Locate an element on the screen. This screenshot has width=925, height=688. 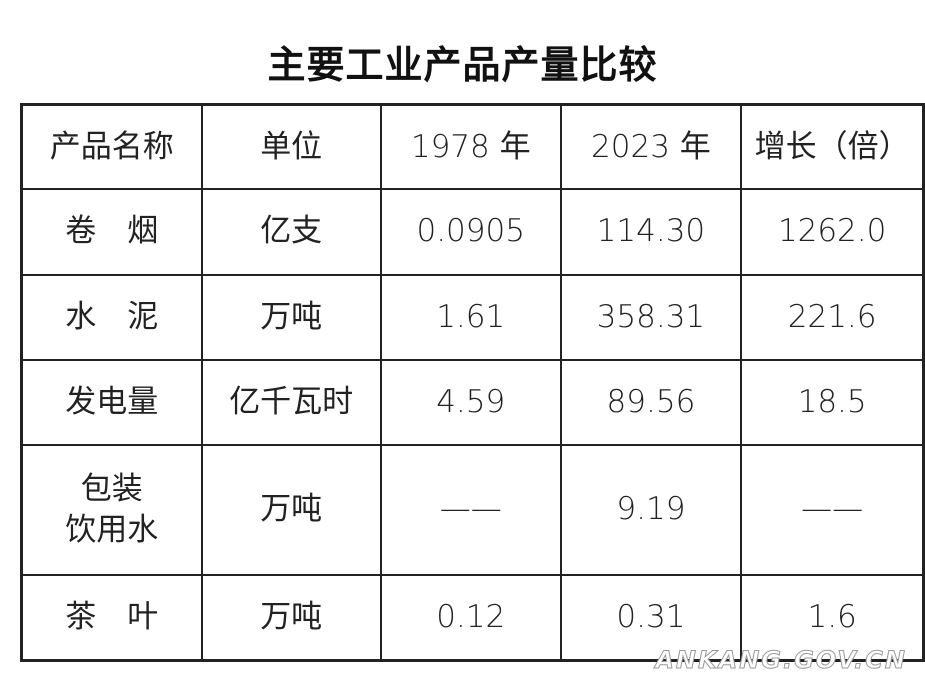
table-cell: 亿支 is located at coordinates (291, 231).